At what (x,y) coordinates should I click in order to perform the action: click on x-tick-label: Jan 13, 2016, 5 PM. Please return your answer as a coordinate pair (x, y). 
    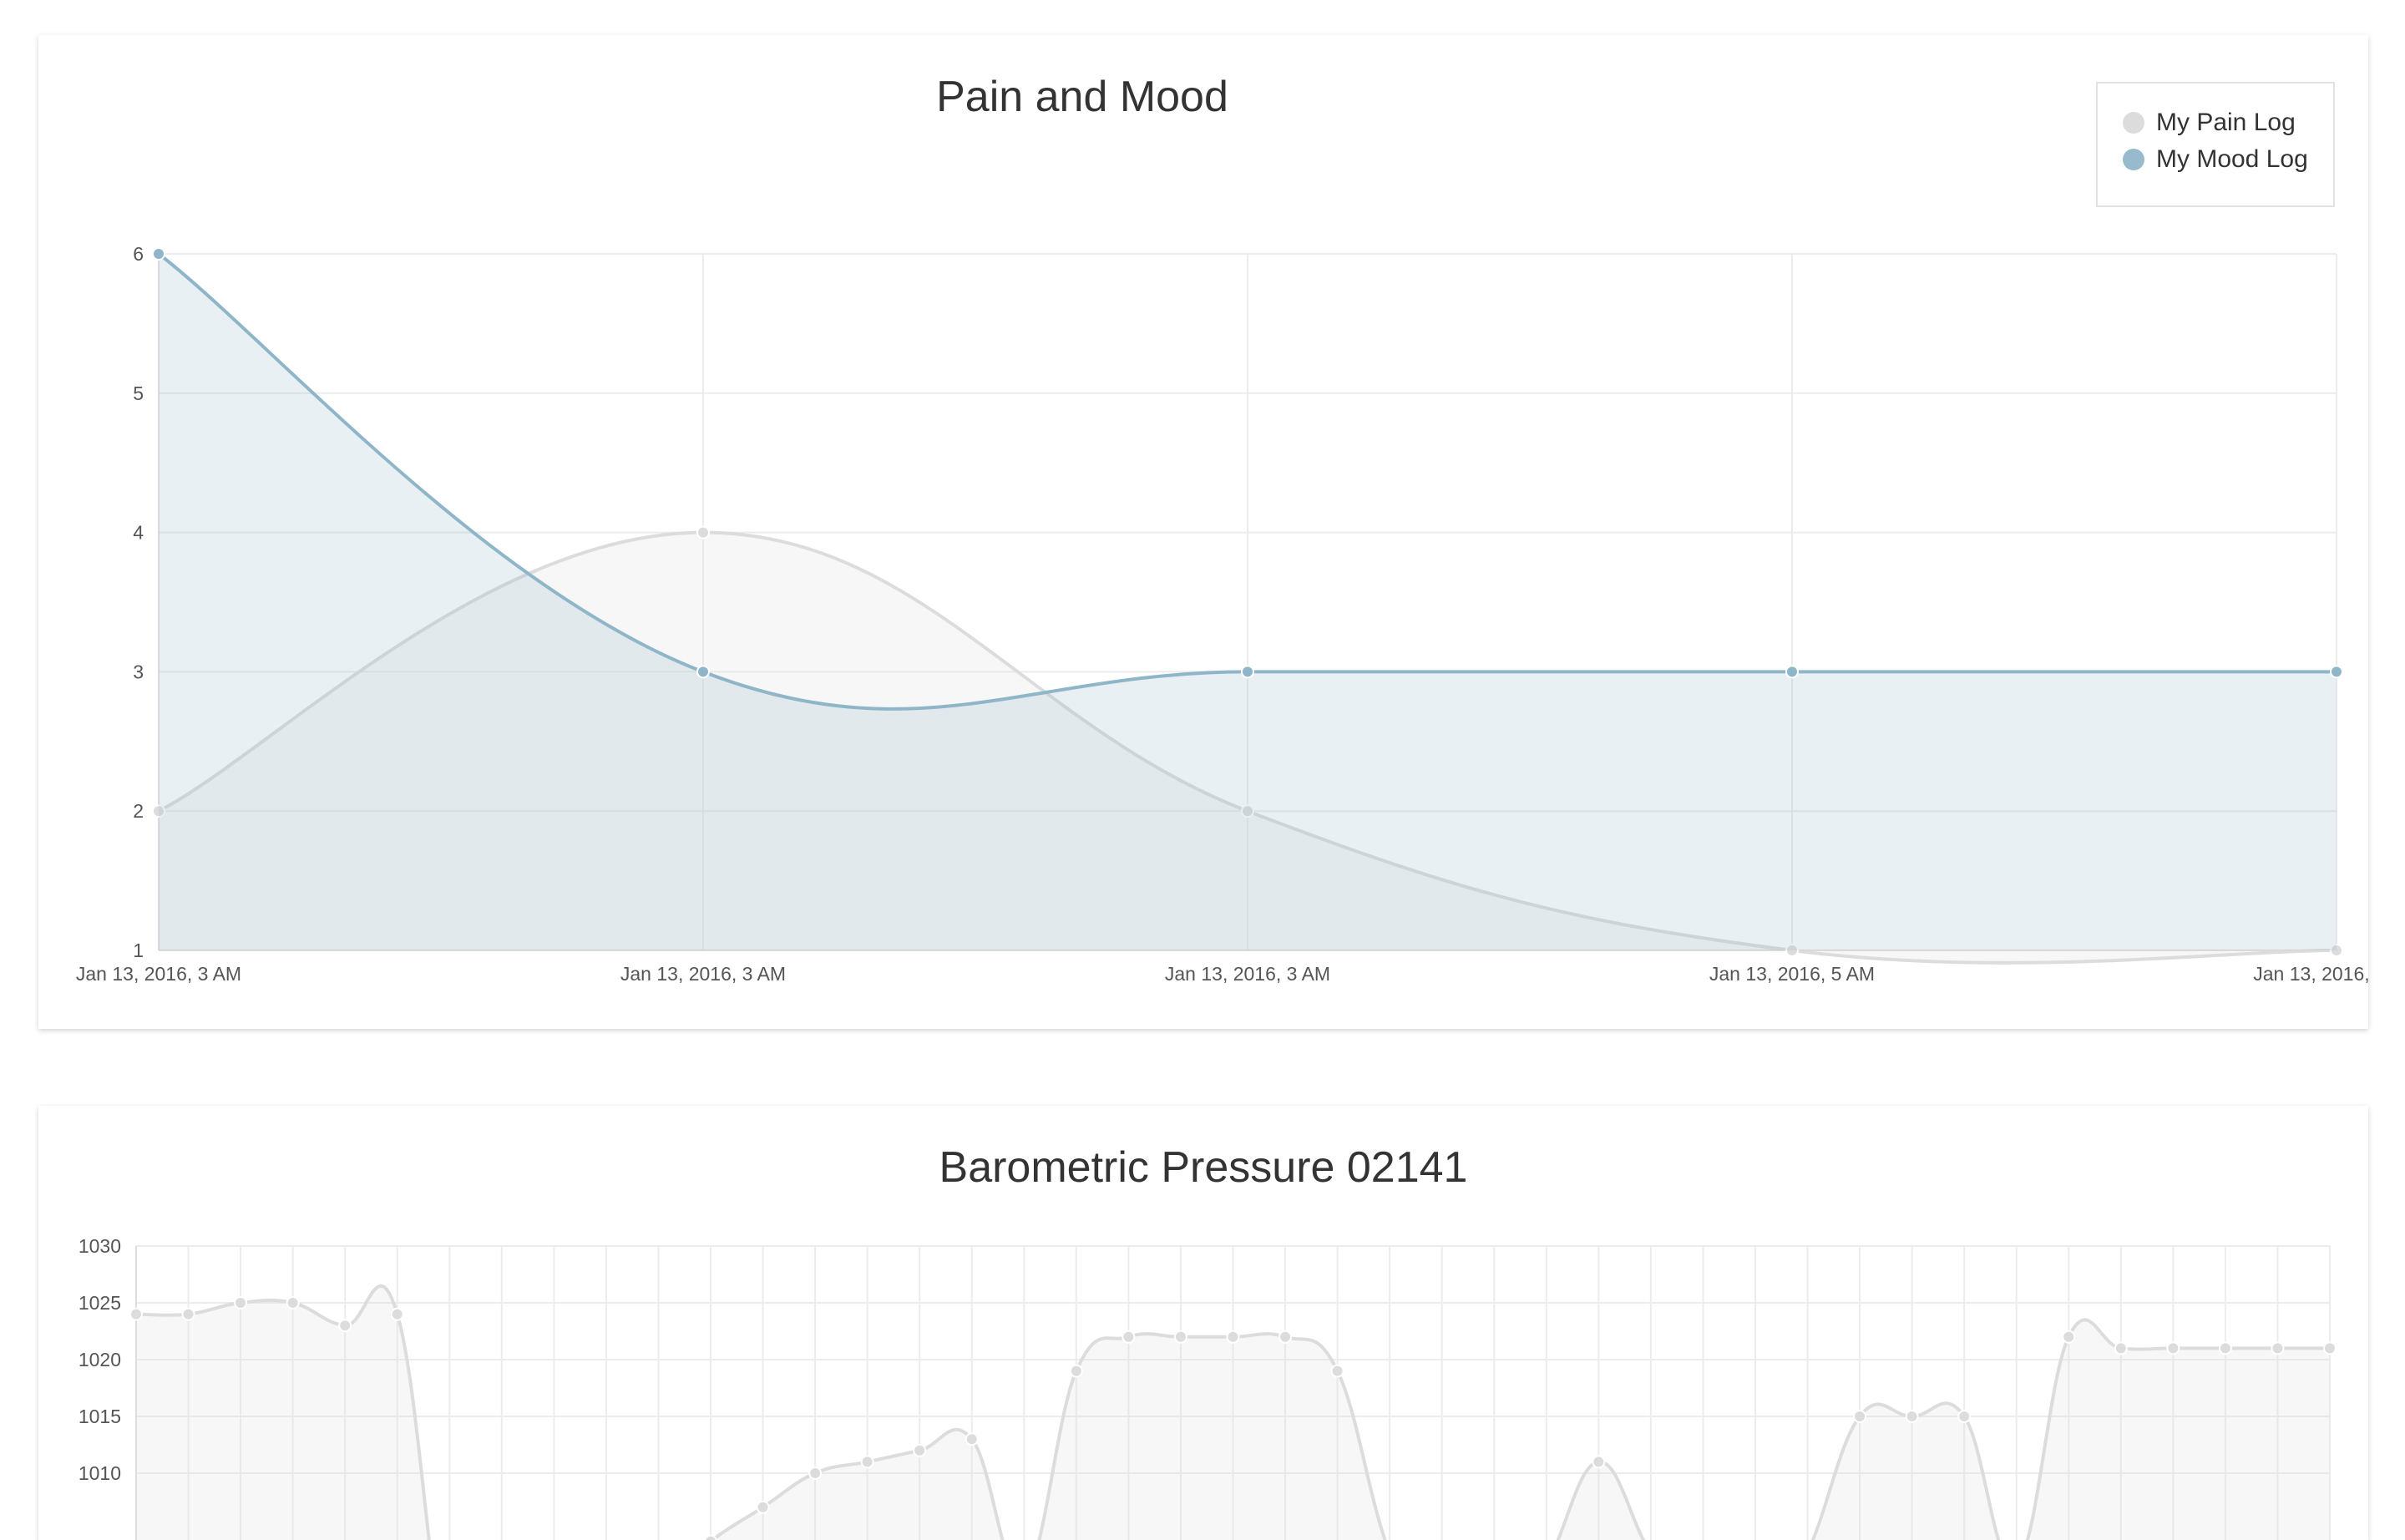
    Looking at the image, I should click on (2310, 974).